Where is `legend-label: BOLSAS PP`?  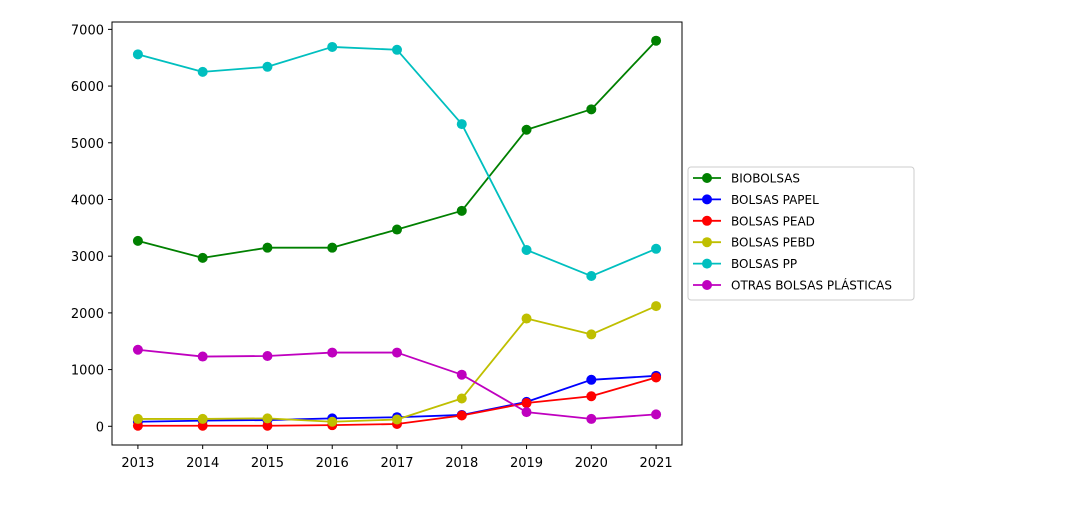
legend-label: BOLSAS PP is located at coordinates (764, 264).